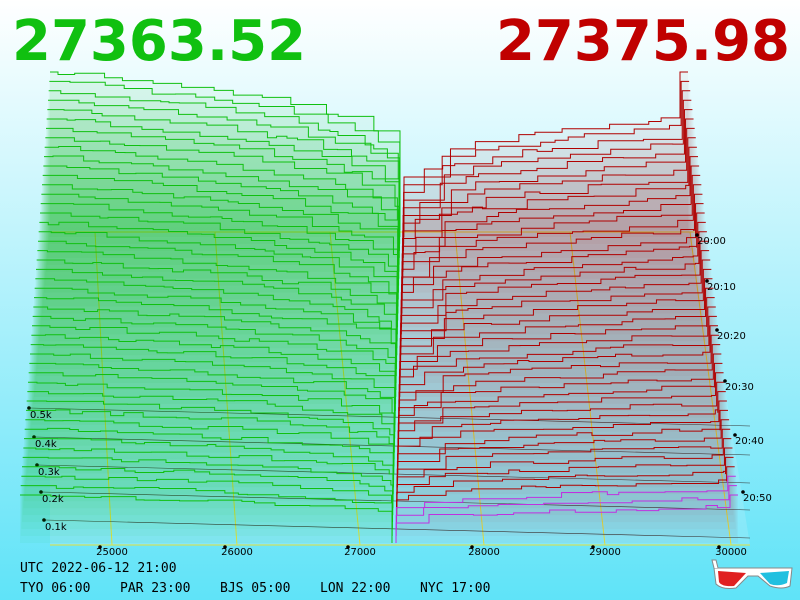  I want to click on price-label: 30000, so click(731, 552).